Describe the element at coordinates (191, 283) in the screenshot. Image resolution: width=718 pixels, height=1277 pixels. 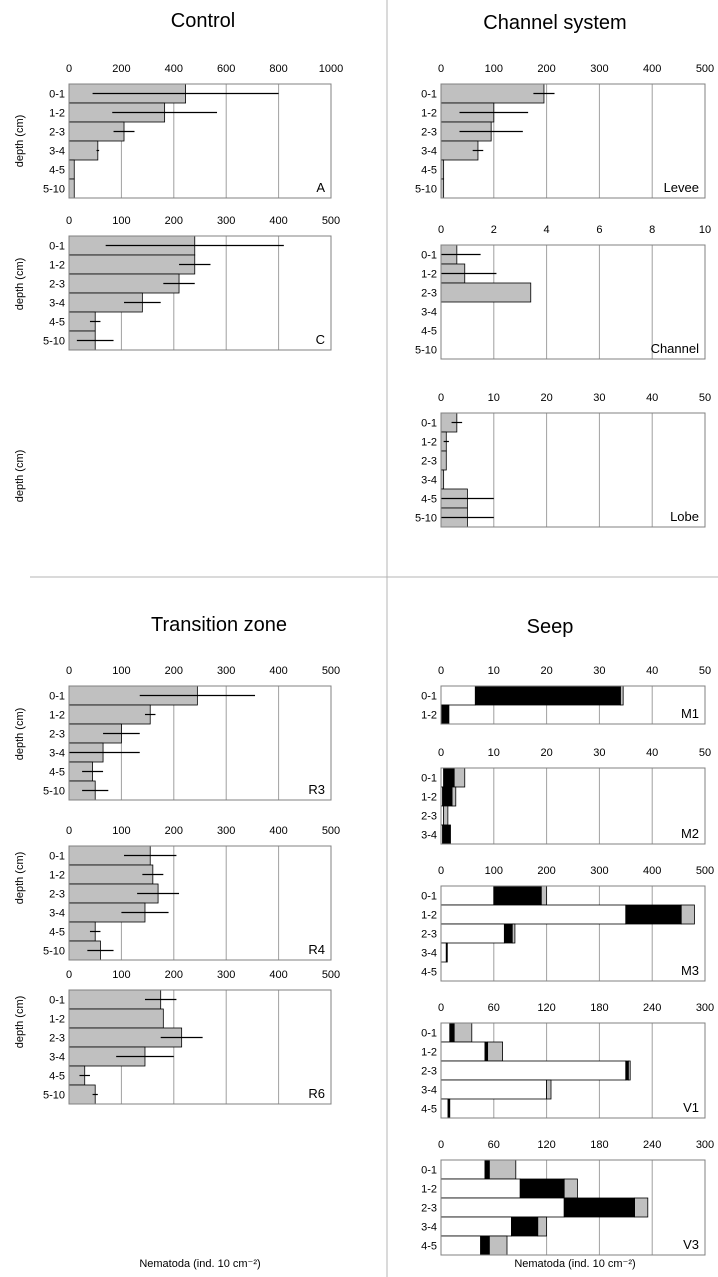
I see `panel-c: 0 100 200 300 400 500 0-1 1-2 2-3 3-4 4-5 5-10 C` at that location.